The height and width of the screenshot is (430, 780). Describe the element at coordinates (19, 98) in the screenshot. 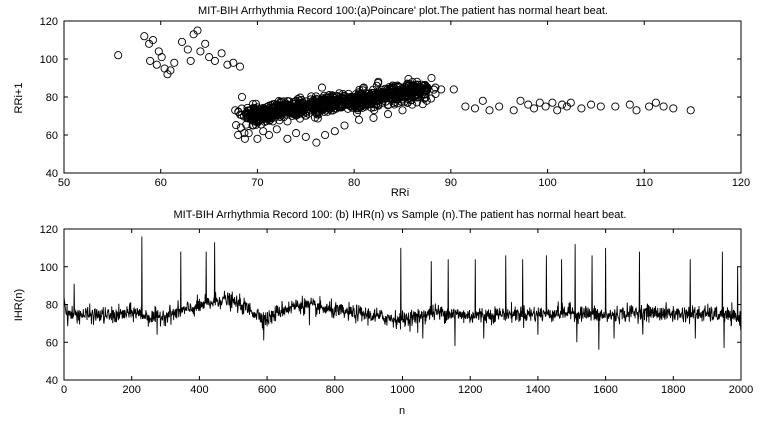

I see `poincare-ylabel: RRi+1` at that location.